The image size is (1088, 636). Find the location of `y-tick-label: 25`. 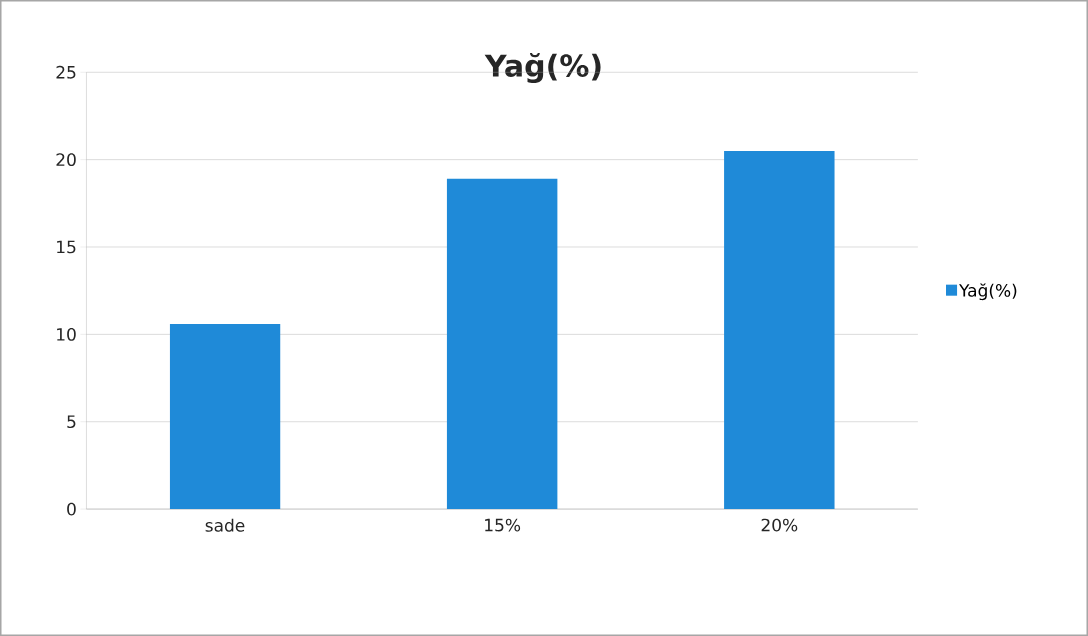

y-tick-label: 25 is located at coordinates (66, 72).